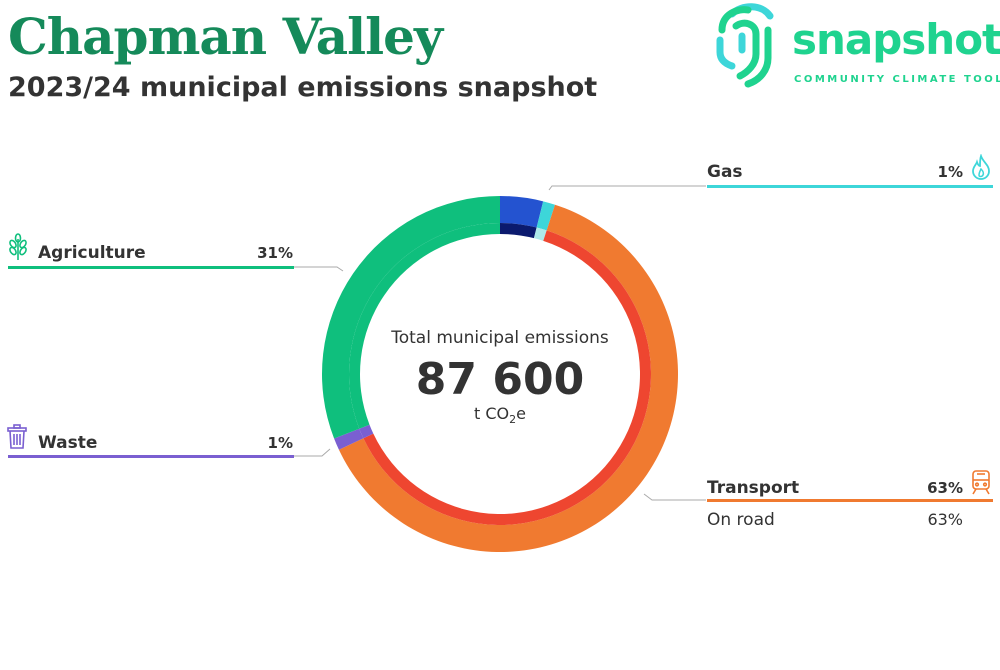 Image resolution: width=1000 pixels, height=670 pixels. Describe the element at coordinates (366, 431) in the screenshot. I see `donut-inner-ring-waste` at that location.